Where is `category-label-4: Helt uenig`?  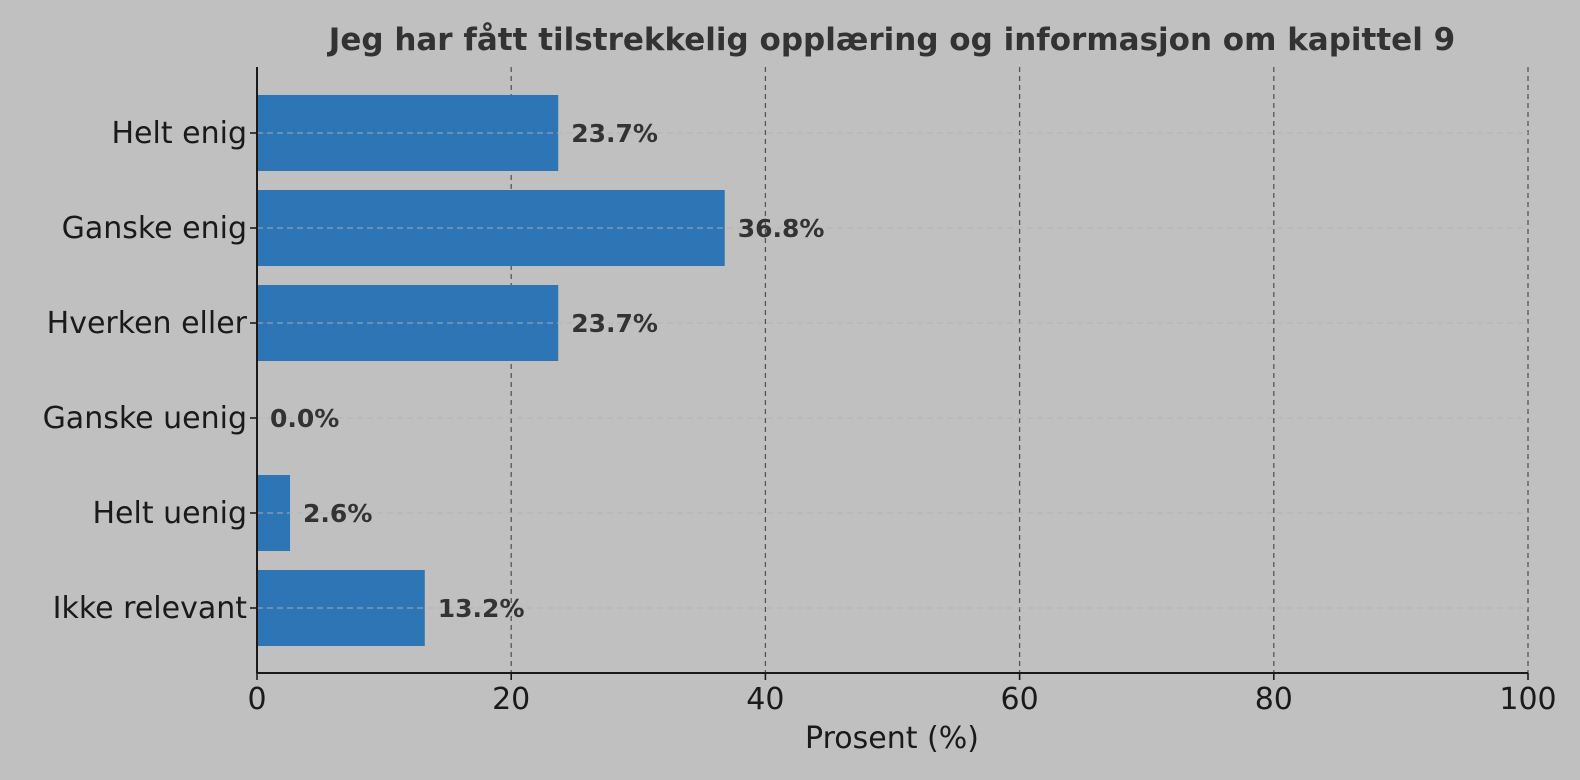
category-label-4: Helt uenig is located at coordinates (169, 513).